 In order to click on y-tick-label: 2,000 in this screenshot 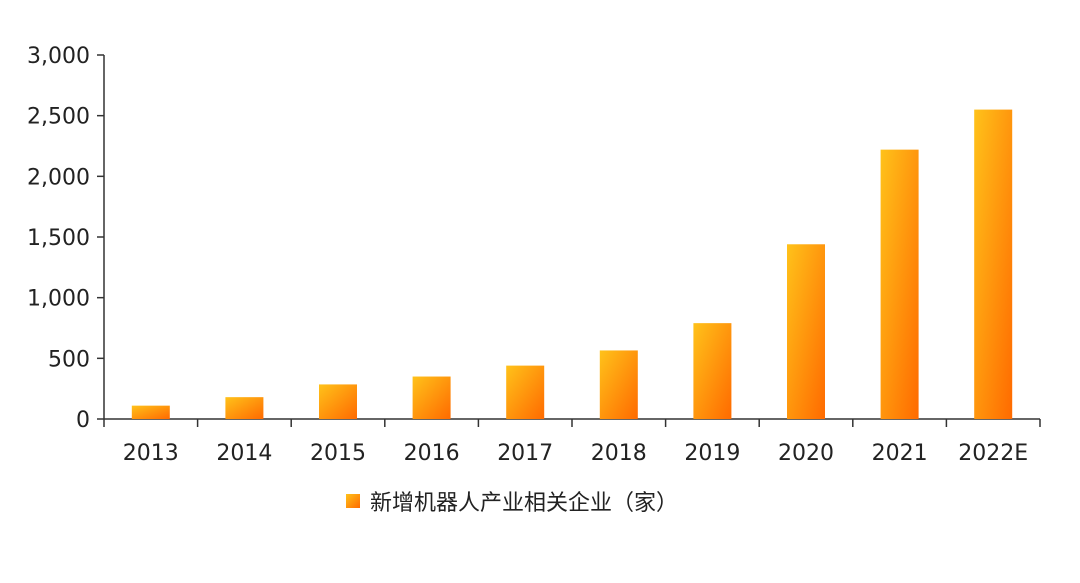, I will do `click(58, 177)`.